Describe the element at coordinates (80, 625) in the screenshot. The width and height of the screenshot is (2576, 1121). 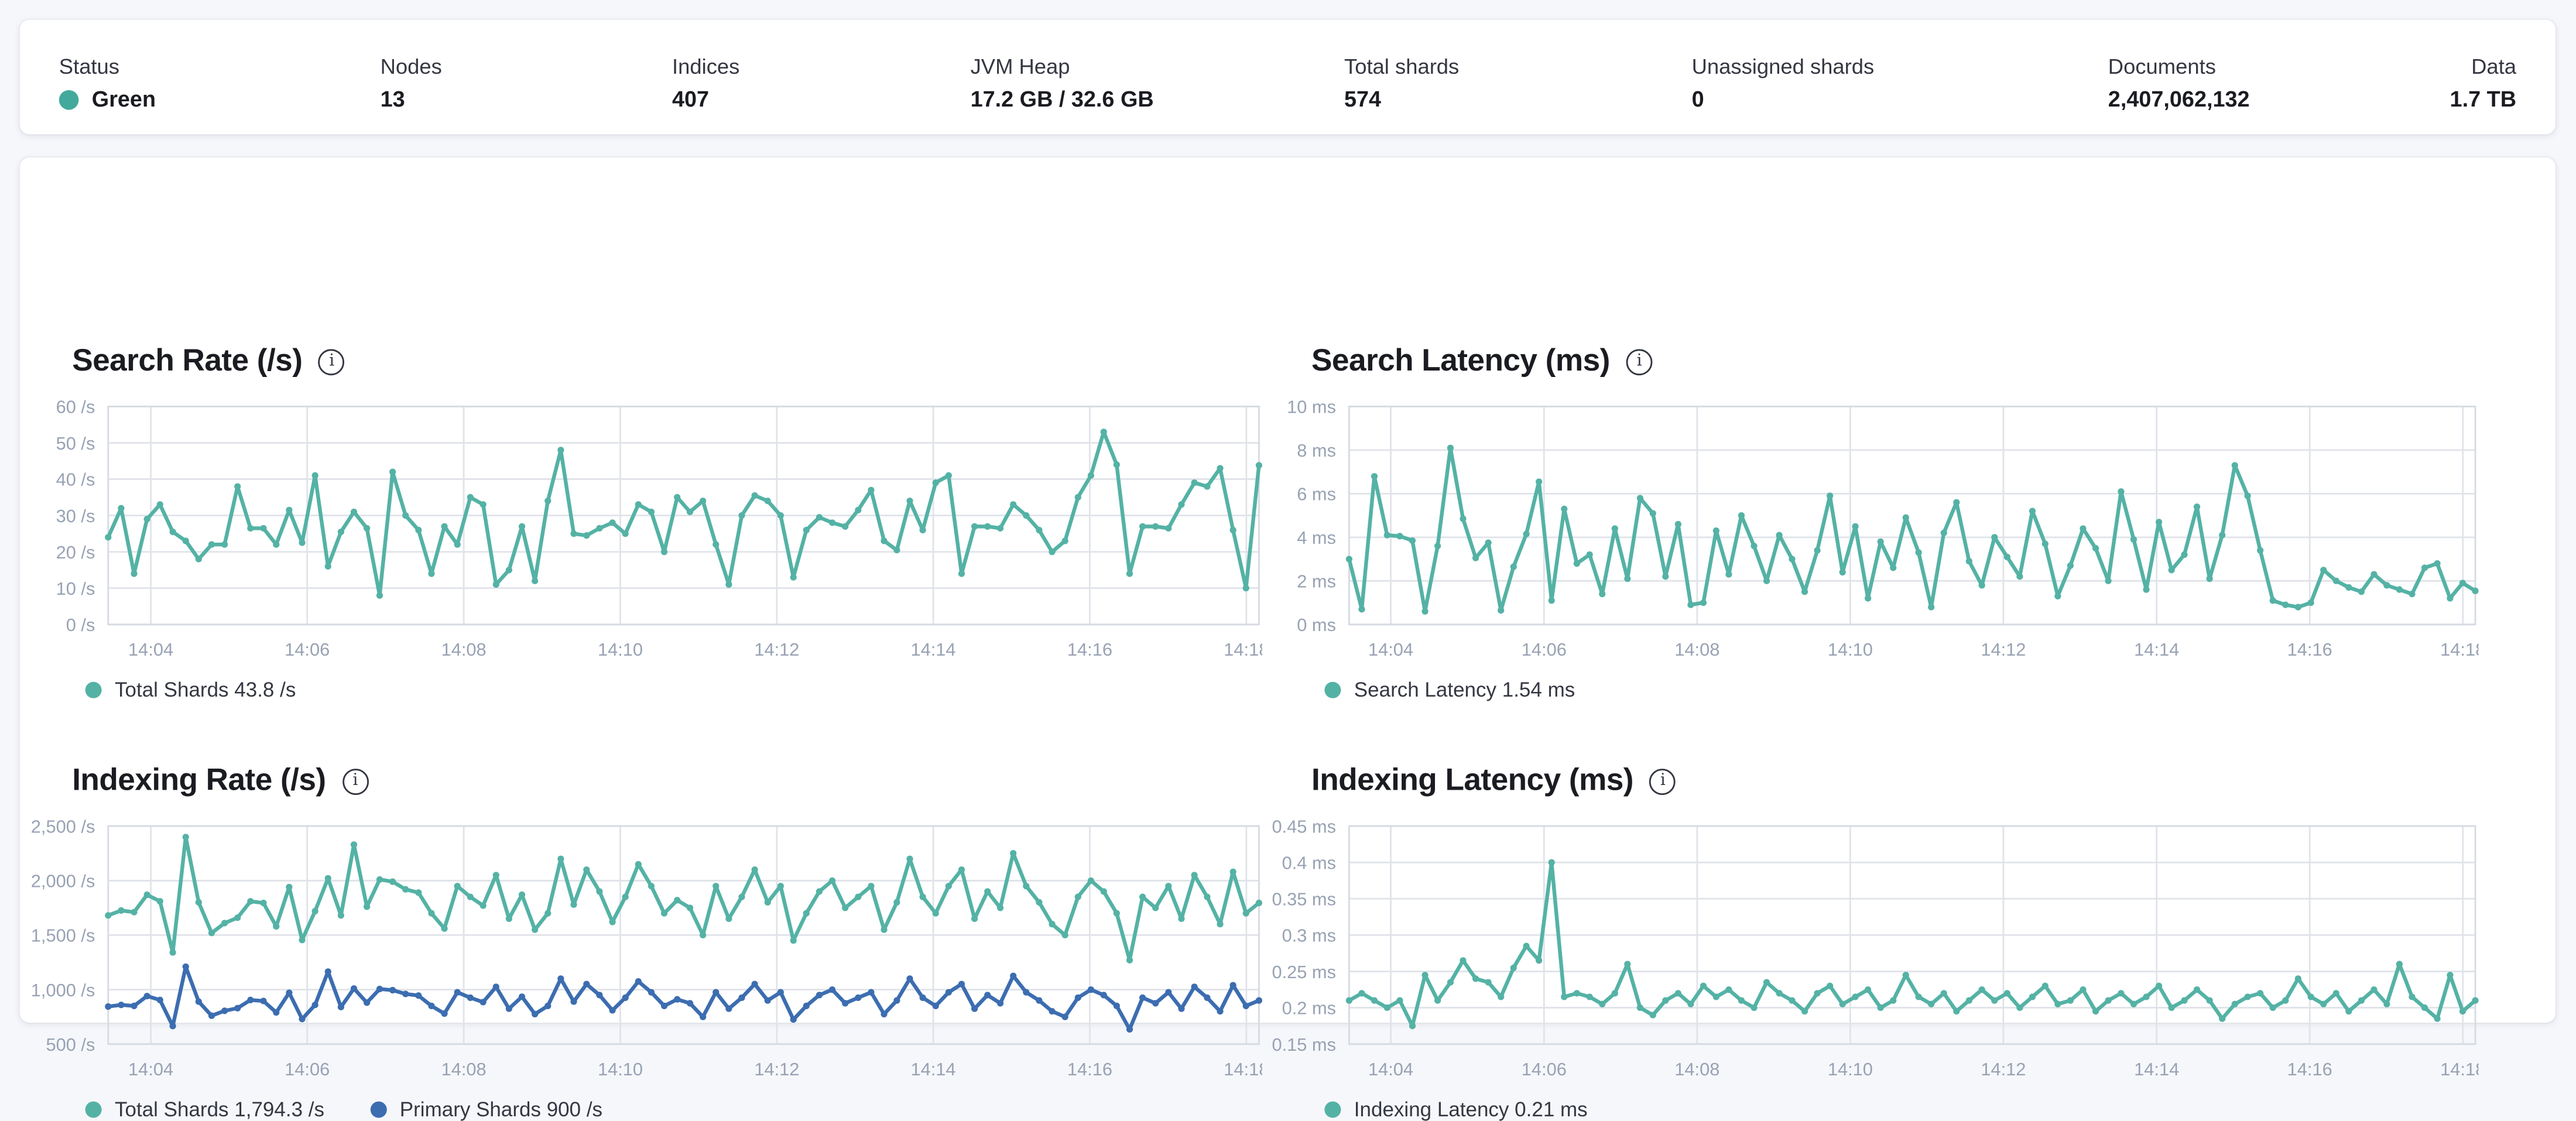
I see `y-tick-label: 0 /s` at that location.